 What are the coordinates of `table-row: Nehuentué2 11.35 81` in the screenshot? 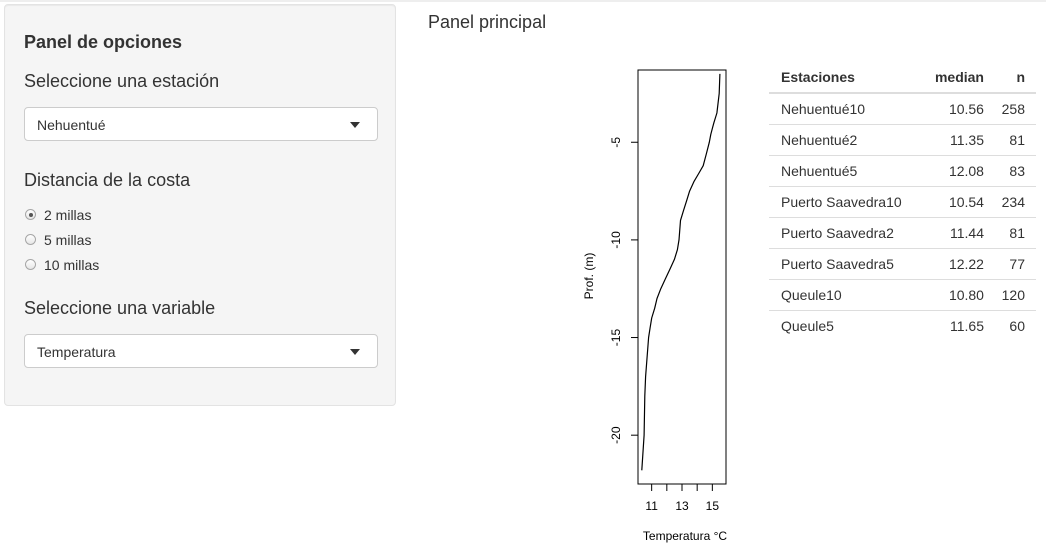 It's located at (902, 140).